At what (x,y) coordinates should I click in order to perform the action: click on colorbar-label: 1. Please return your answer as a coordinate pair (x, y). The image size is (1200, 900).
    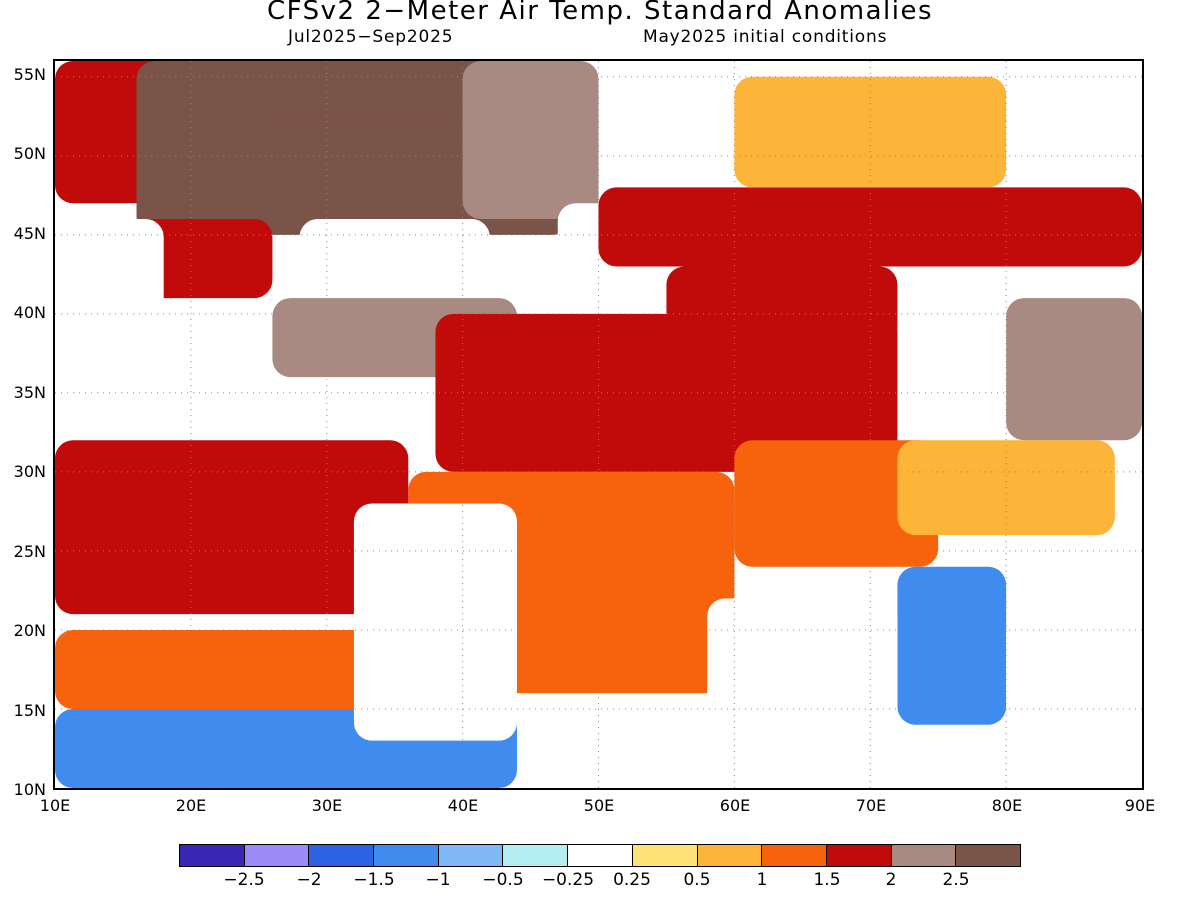
    Looking at the image, I should click on (762, 880).